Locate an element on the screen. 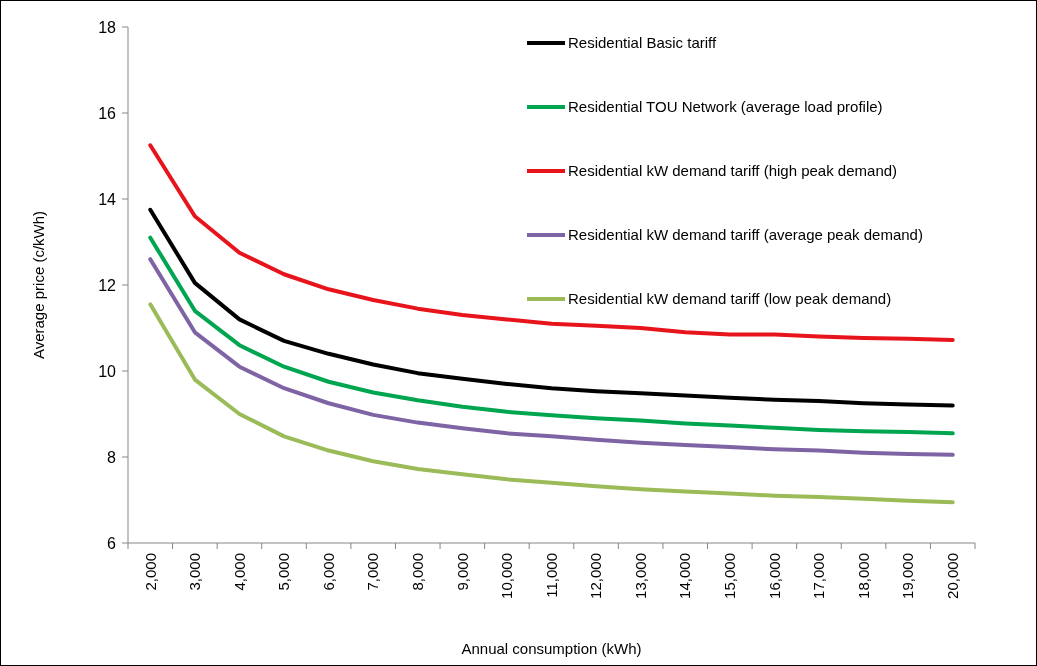 This screenshot has height=666, width=1037. x-tick-label: 5,000 is located at coordinates (284, 572).